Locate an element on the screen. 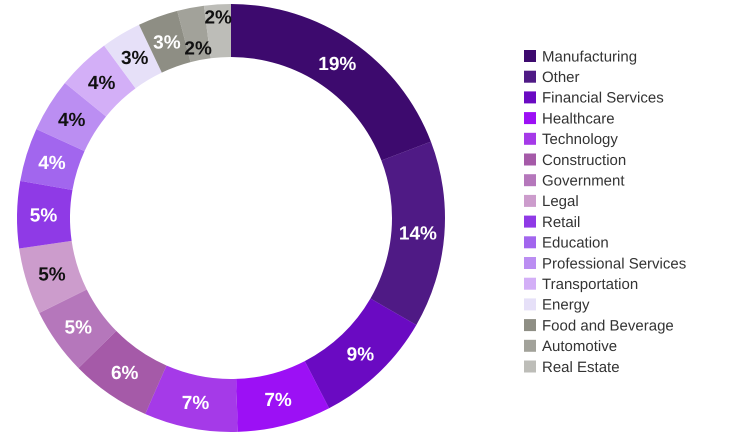 Image resolution: width=740 pixels, height=435 pixels. legend-label: Other is located at coordinates (561, 77).